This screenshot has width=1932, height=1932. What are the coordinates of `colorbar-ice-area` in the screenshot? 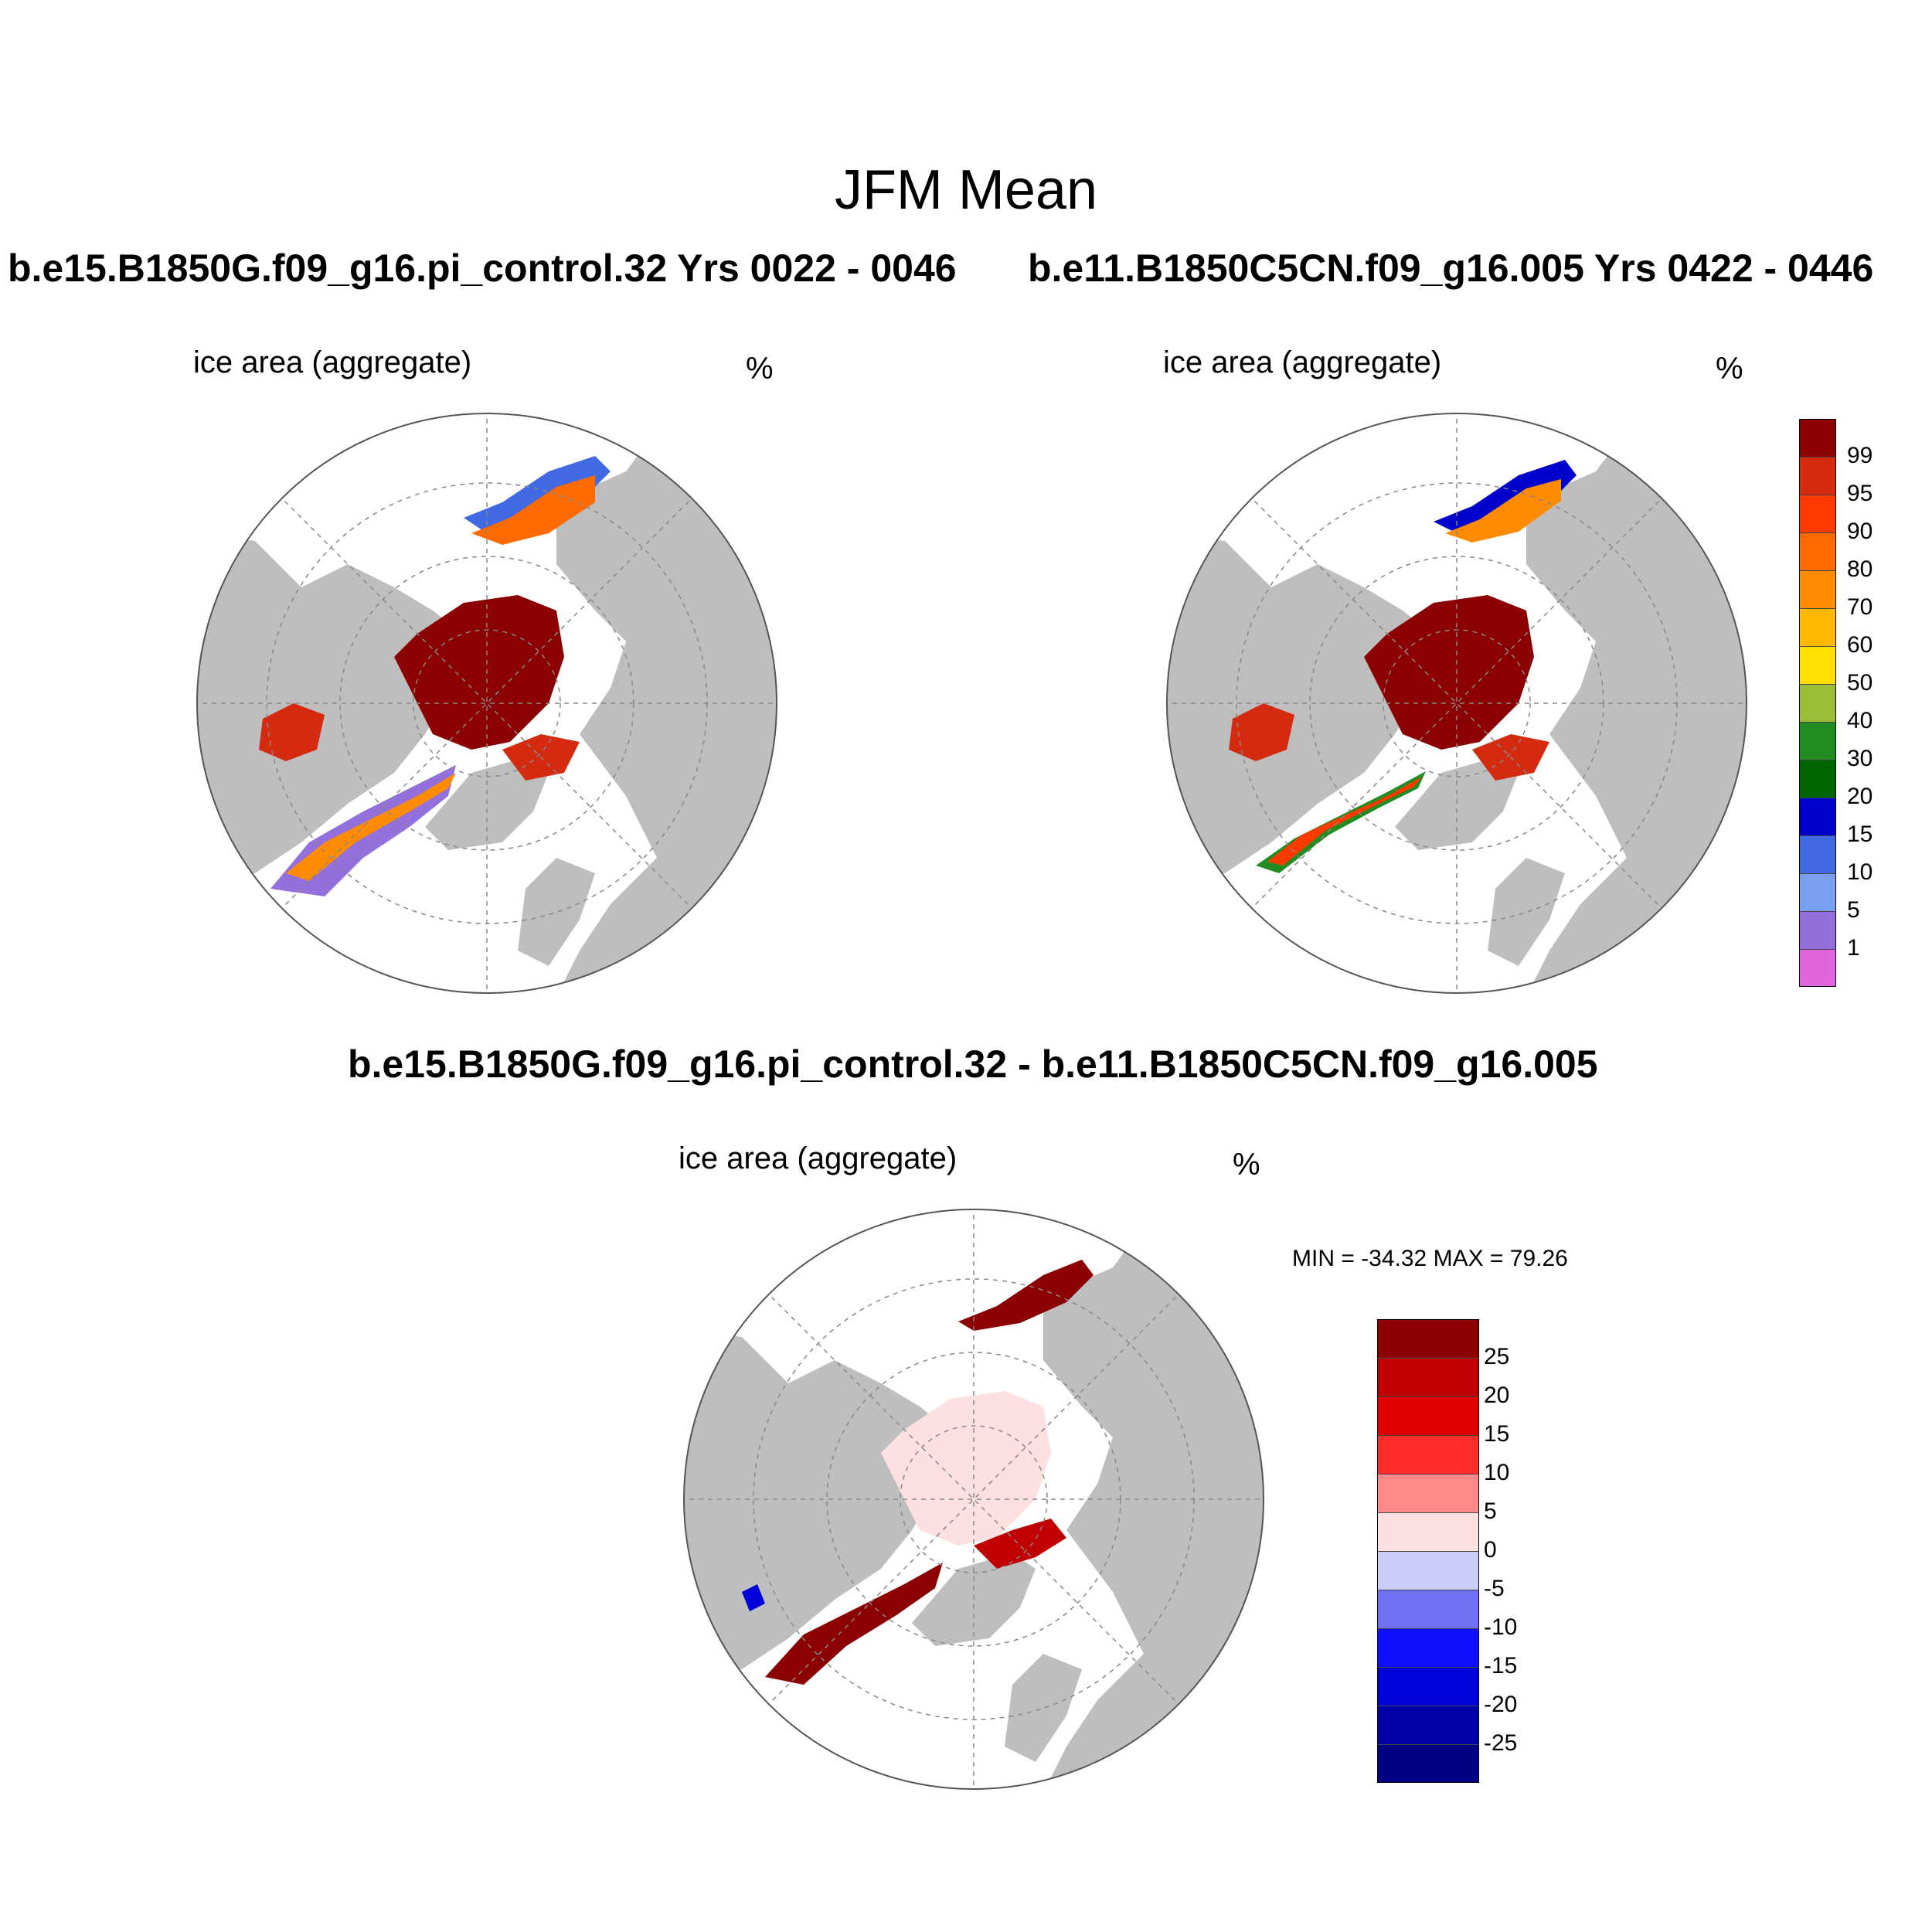 It's located at (1817, 703).